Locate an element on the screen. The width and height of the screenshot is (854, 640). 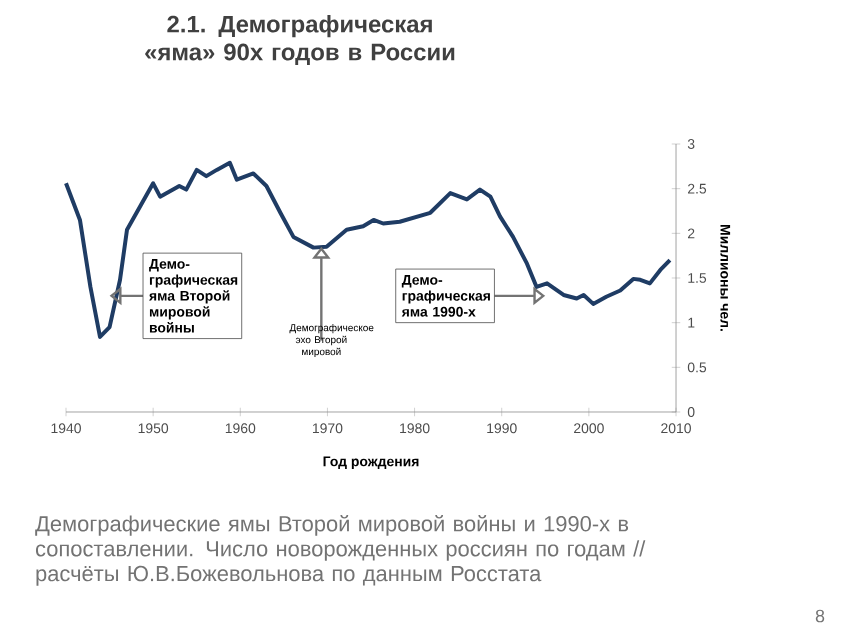
text: 8 is located at coordinates (820, 616).